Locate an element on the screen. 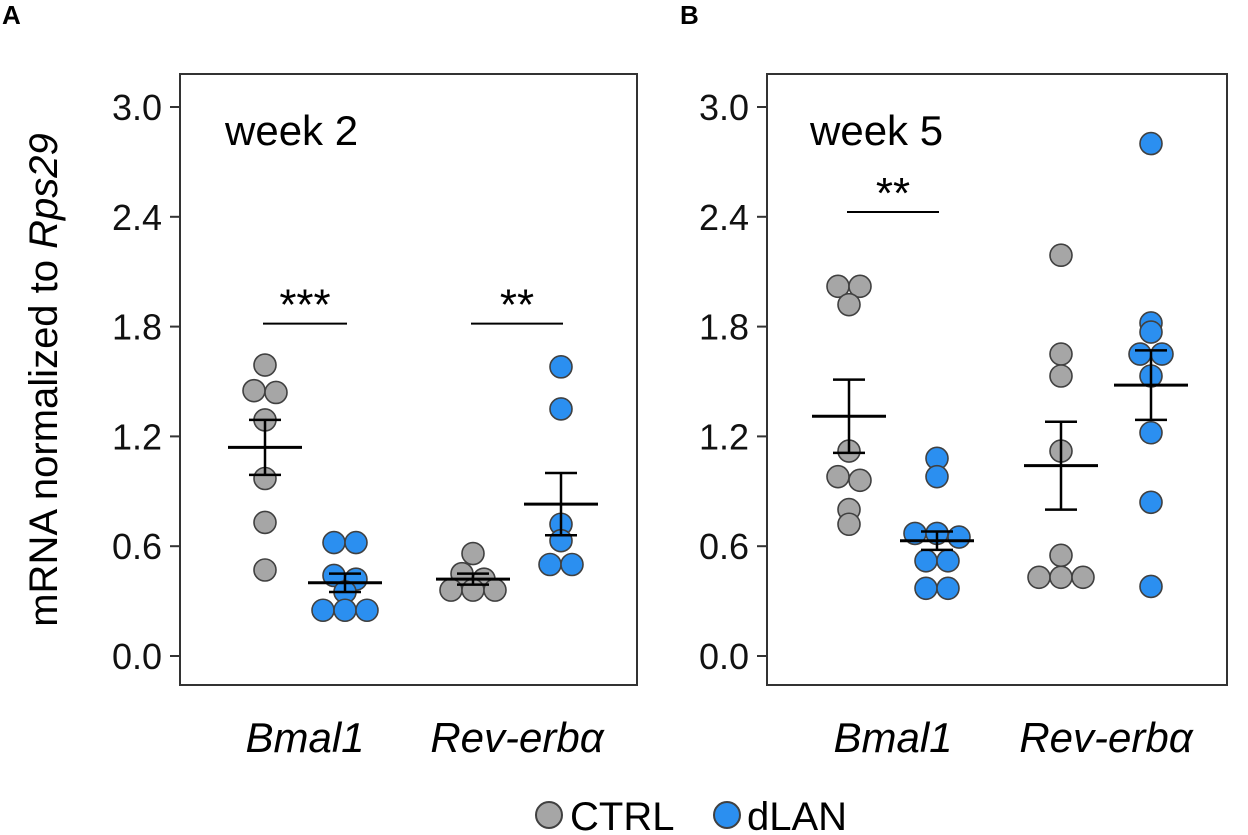 Image resolution: width=1248 pixels, height=835 pixels. panel-a-ytick-label-2: 1.2 is located at coordinates (137, 436).